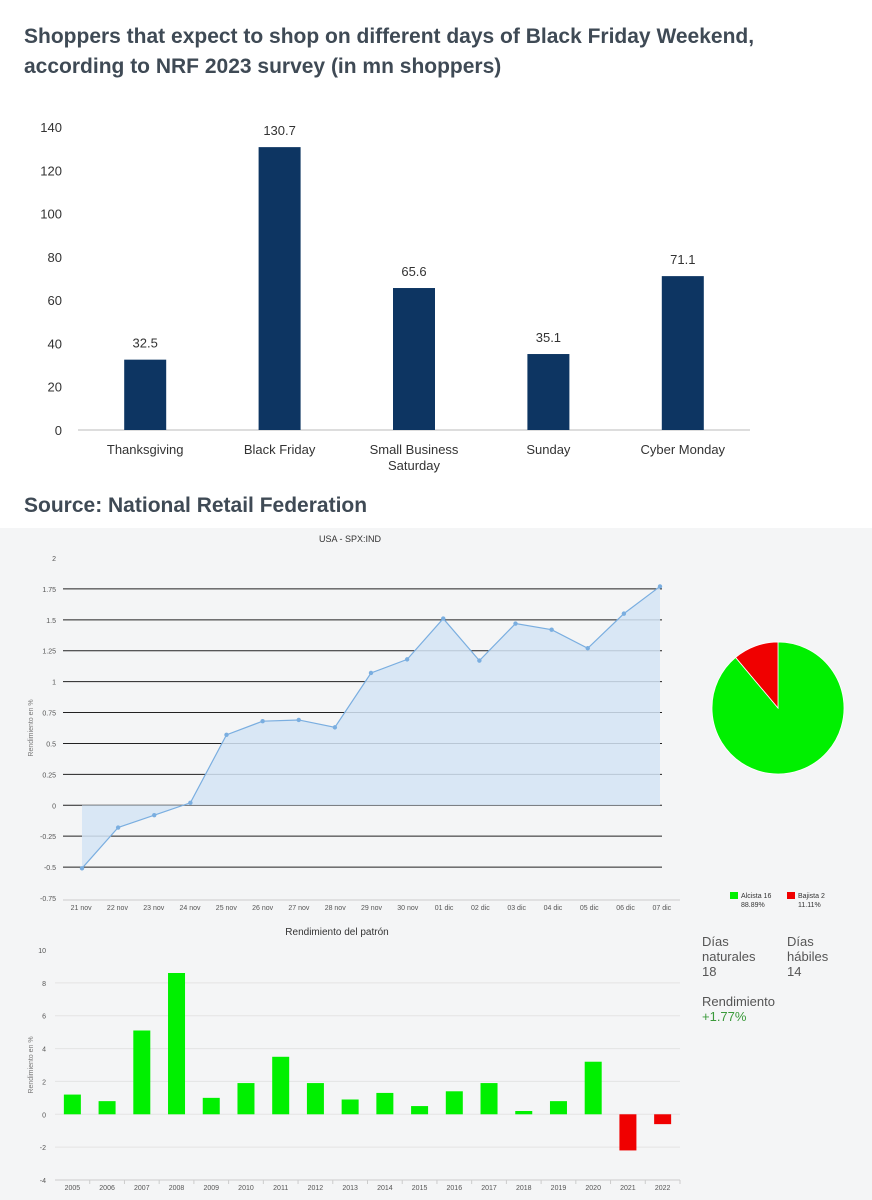 Image resolution: width=872 pixels, height=1200 pixels. I want to click on x-tick-label: 05 dic, so click(589, 908).